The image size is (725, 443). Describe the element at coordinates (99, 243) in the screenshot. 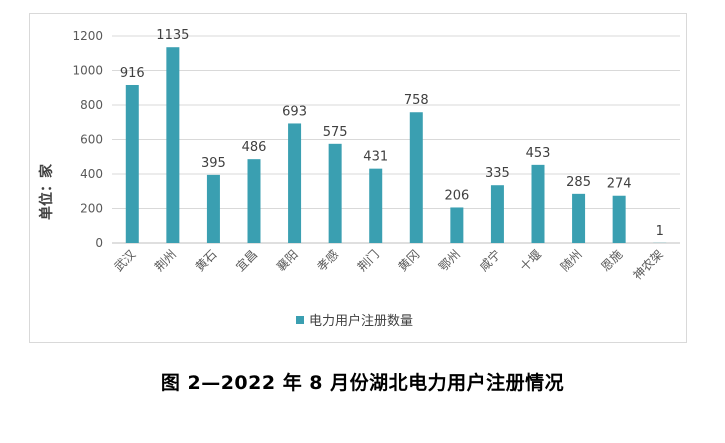

I see `y-tick-label: 0` at that location.